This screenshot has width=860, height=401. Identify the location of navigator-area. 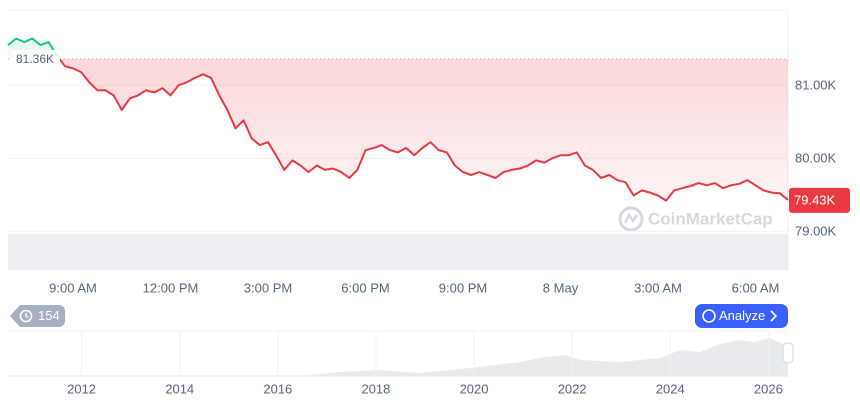
(398, 357).